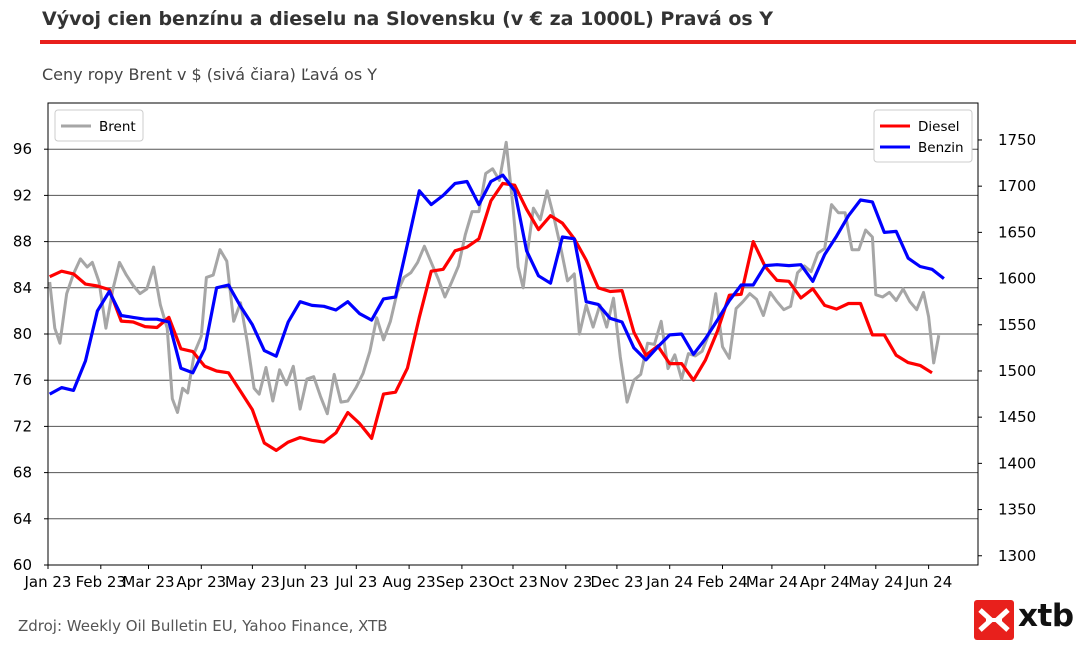 The image size is (1085, 650). What do you see at coordinates (22, 380) in the screenshot?
I see `y-left-tick-label: 76` at bounding box center [22, 380].